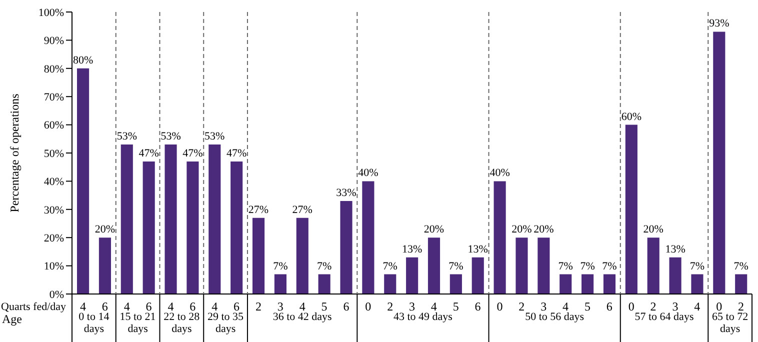  What do you see at coordinates (719, 24) in the screenshot?
I see `data-label: 93%` at bounding box center [719, 24].